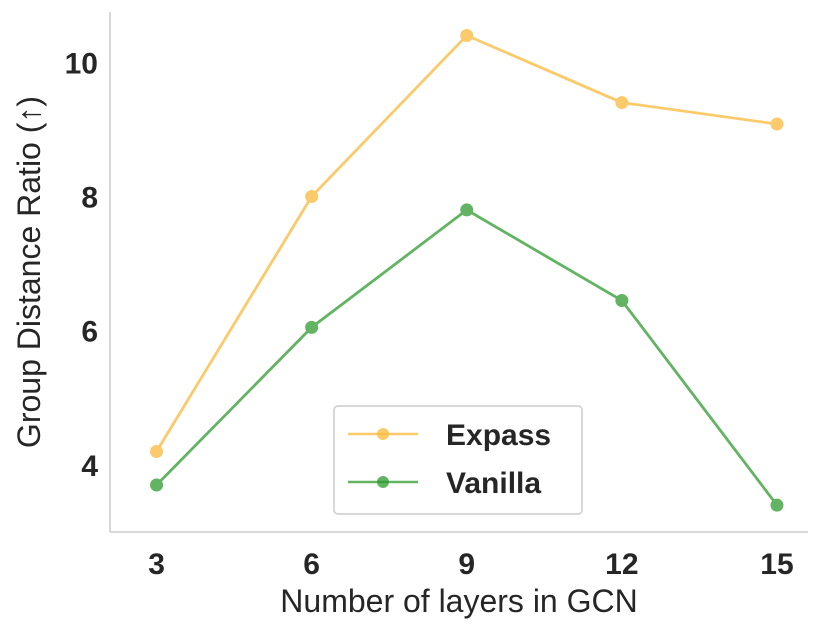 Image resolution: width=821 pixels, height=634 pixels. I want to click on y-tick-labels: 4 6 8 10, so click(82, 265).